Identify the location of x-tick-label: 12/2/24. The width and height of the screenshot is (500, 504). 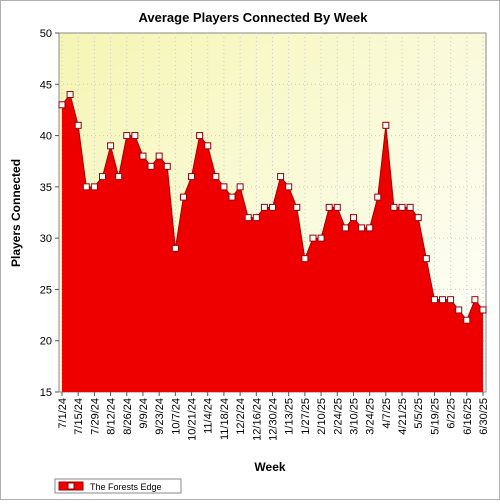
(241, 416).